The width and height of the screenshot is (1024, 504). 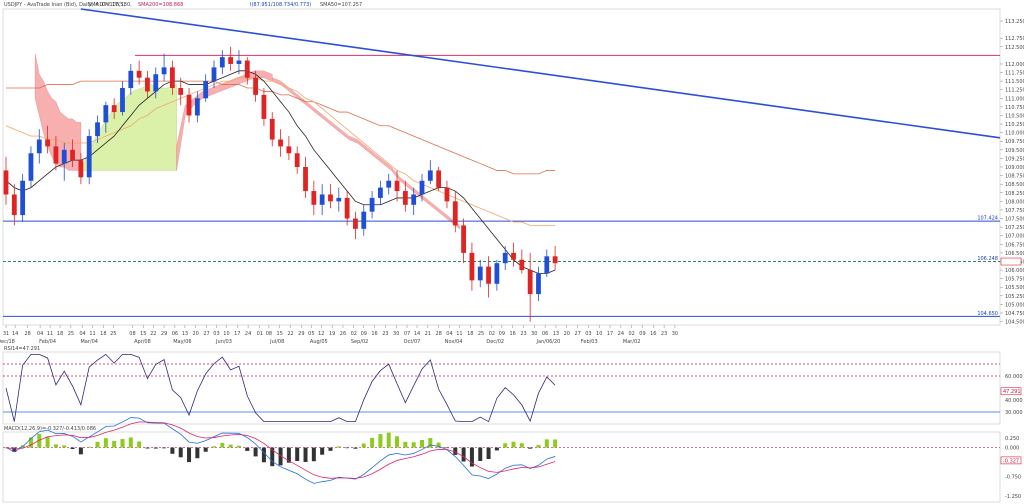 What do you see at coordinates (631, 342) in the screenshot?
I see `month-label: Mar/02` at bounding box center [631, 342].